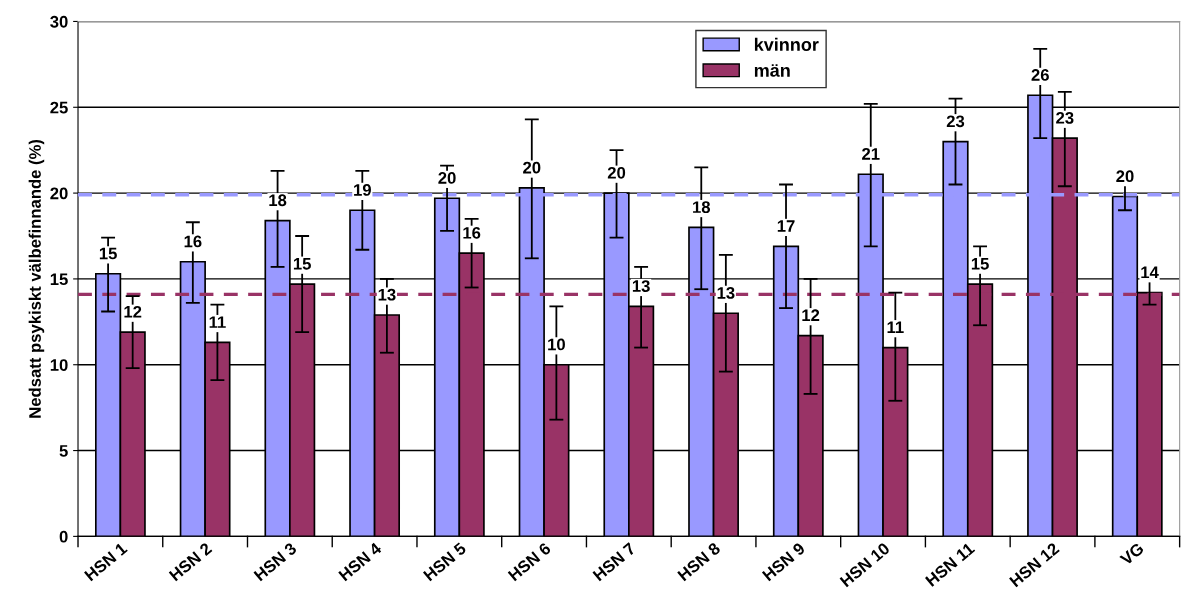 Image resolution: width=1182 pixels, height=613 pixels. Describe the element at coordinates (63, 451) in the screenshot. I see `y-tick-label: 5` at that location.